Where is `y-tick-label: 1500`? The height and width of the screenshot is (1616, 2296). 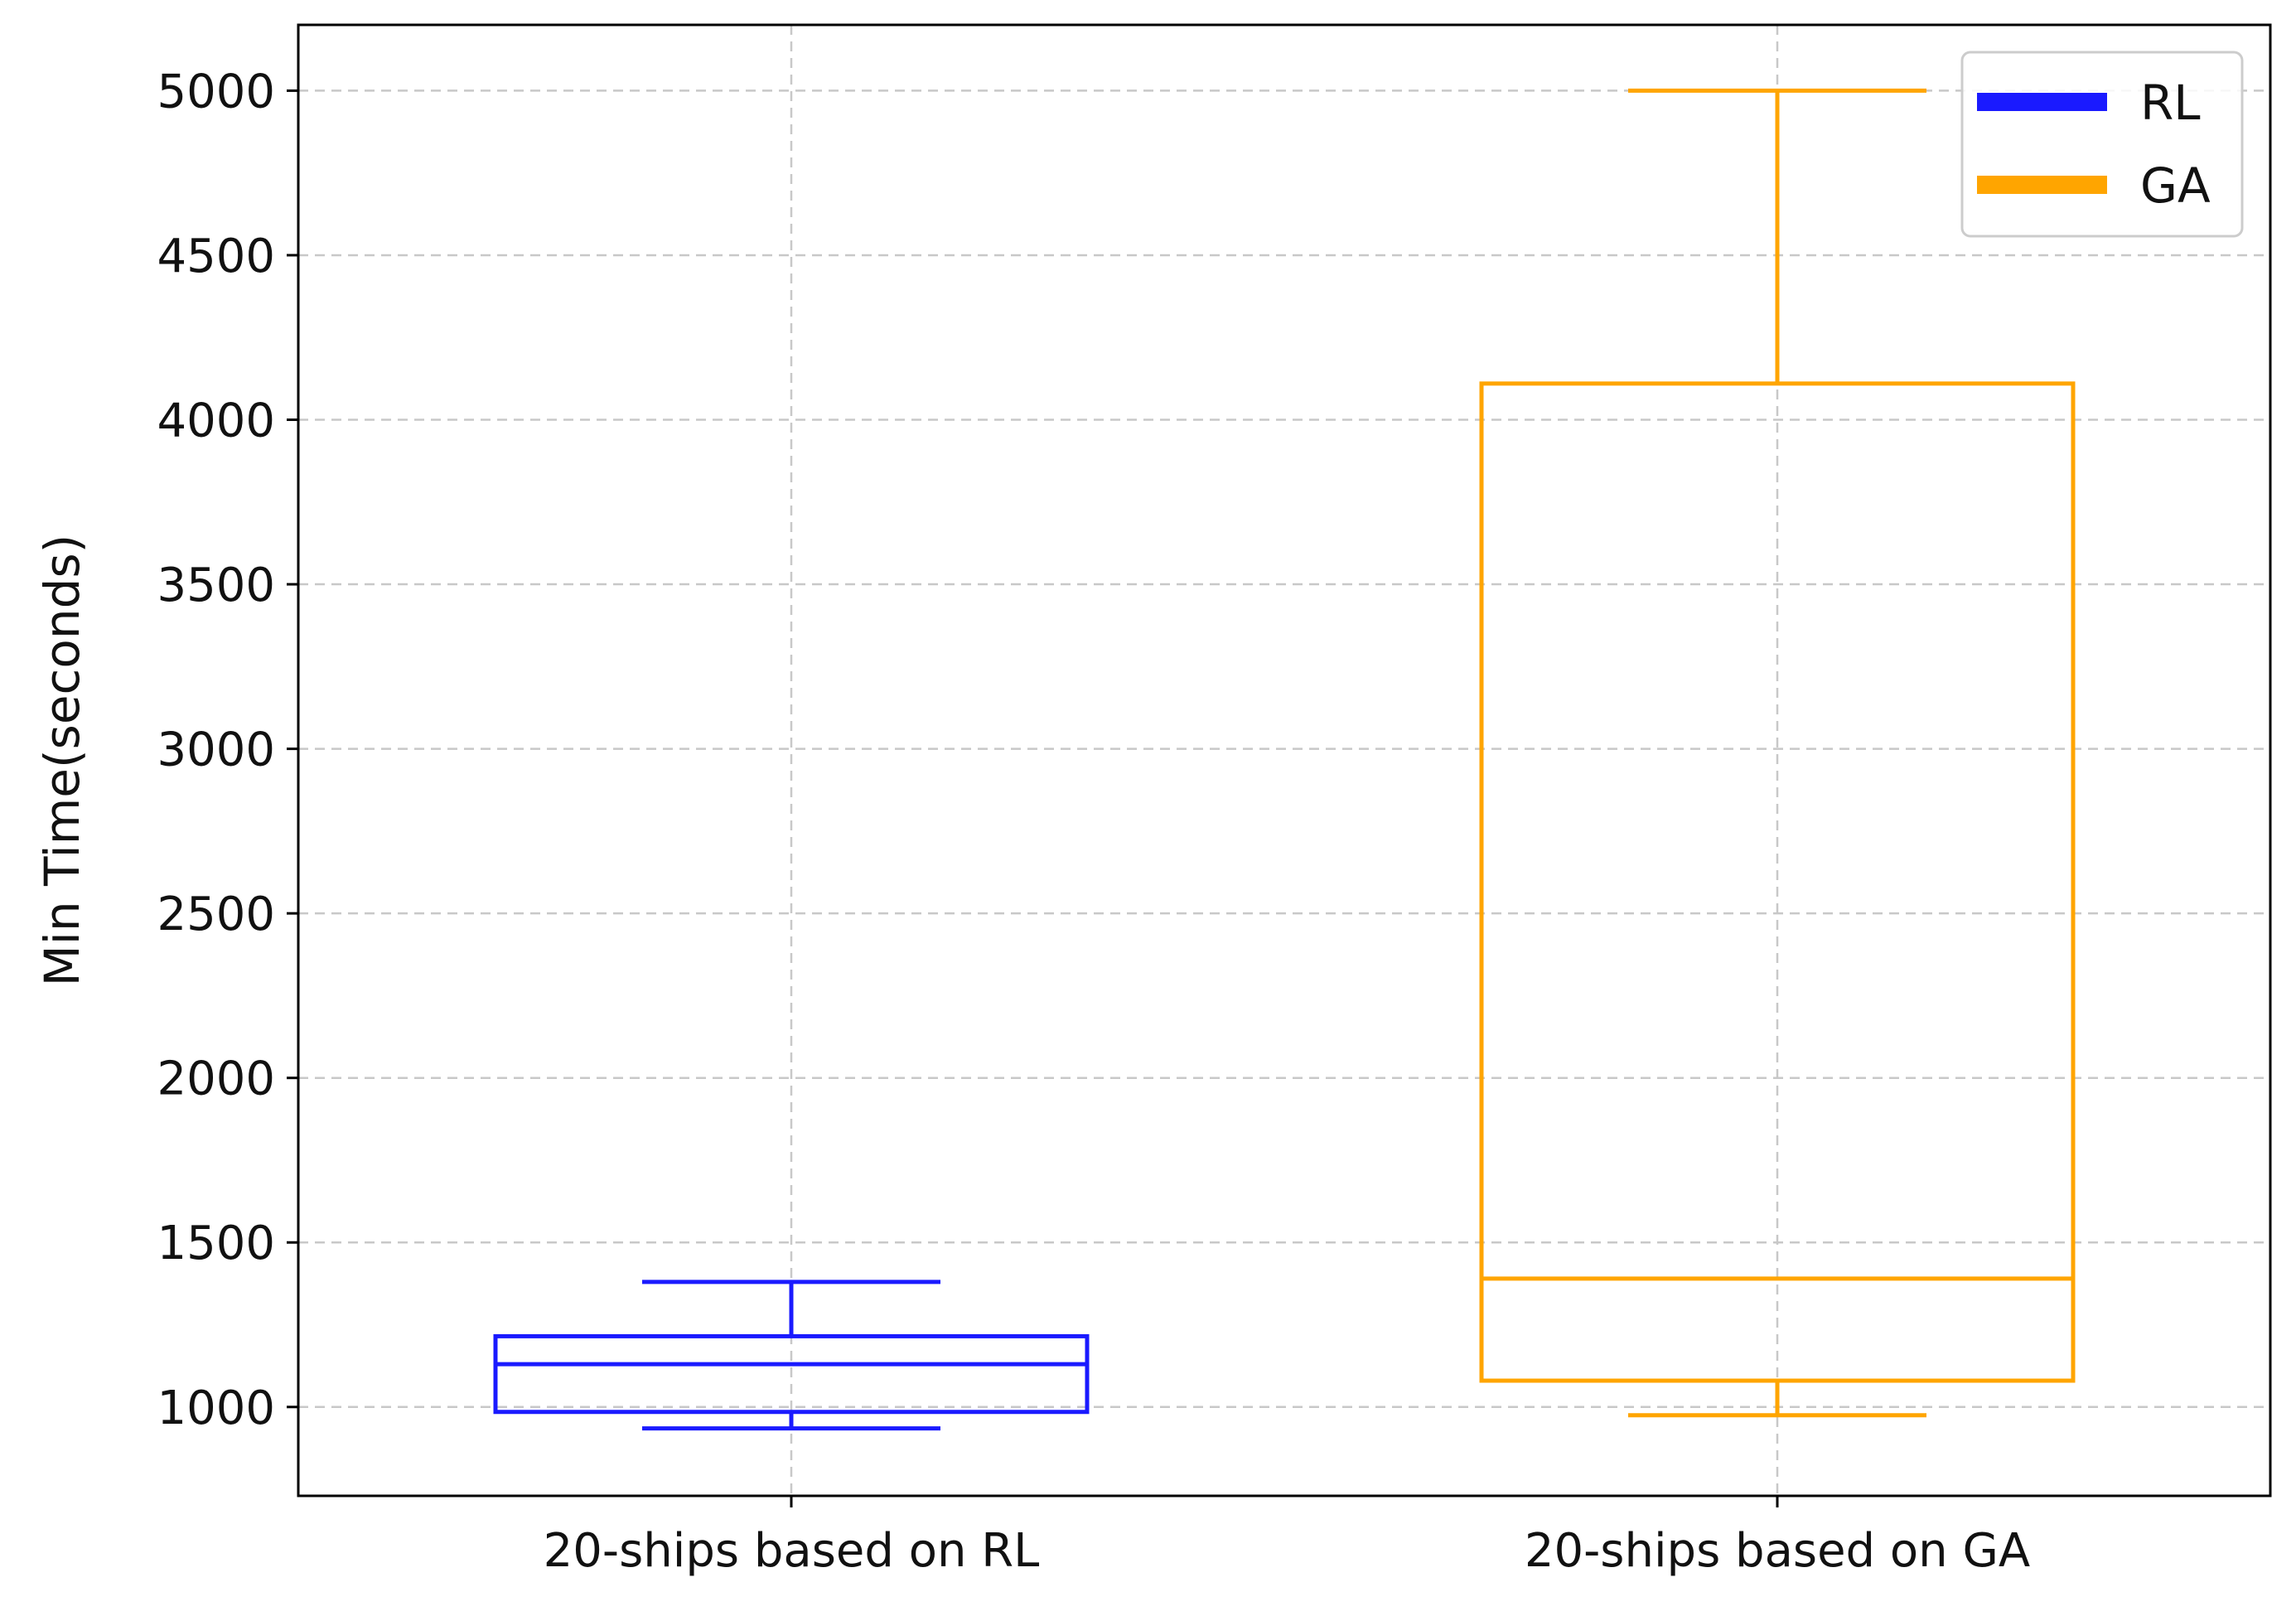 y-tick-label: 1500 is located at coordinates (216, 1243).